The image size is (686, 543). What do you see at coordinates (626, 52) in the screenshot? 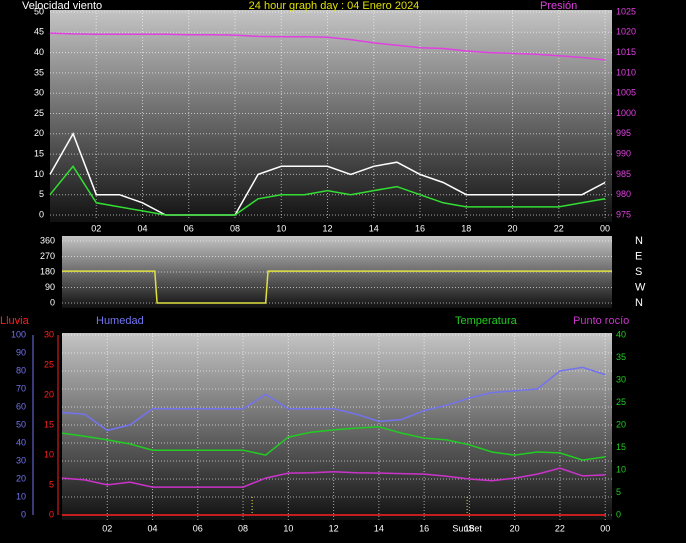
I see `y-tick-label: 1015` at bounding box center [626, 52].